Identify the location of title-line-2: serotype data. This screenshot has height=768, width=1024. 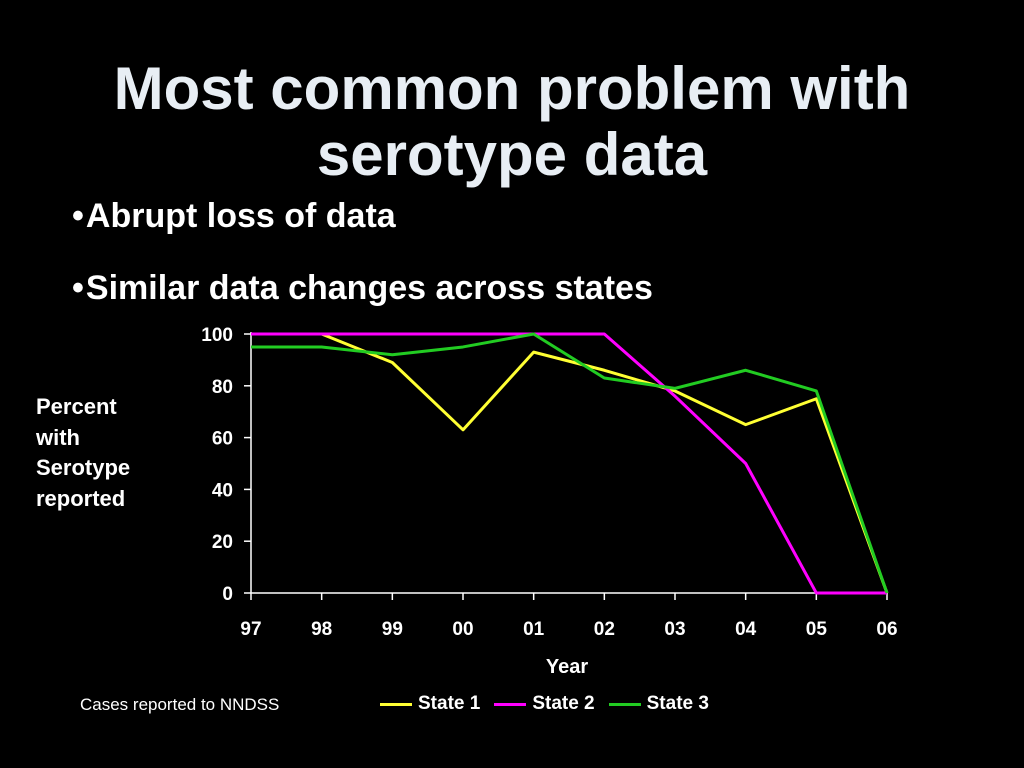
(512, 154).